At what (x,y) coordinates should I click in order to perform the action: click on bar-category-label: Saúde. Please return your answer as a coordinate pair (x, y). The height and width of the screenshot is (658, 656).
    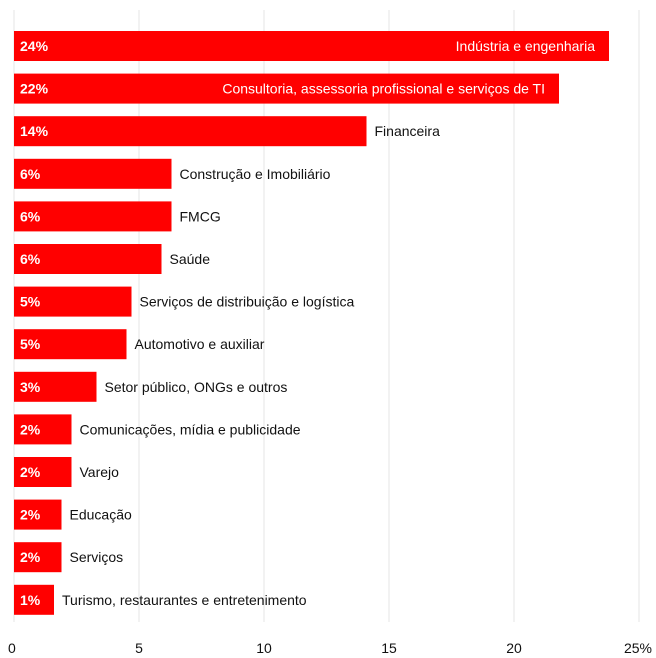
    Looking at the image, I should click on (190, 259).